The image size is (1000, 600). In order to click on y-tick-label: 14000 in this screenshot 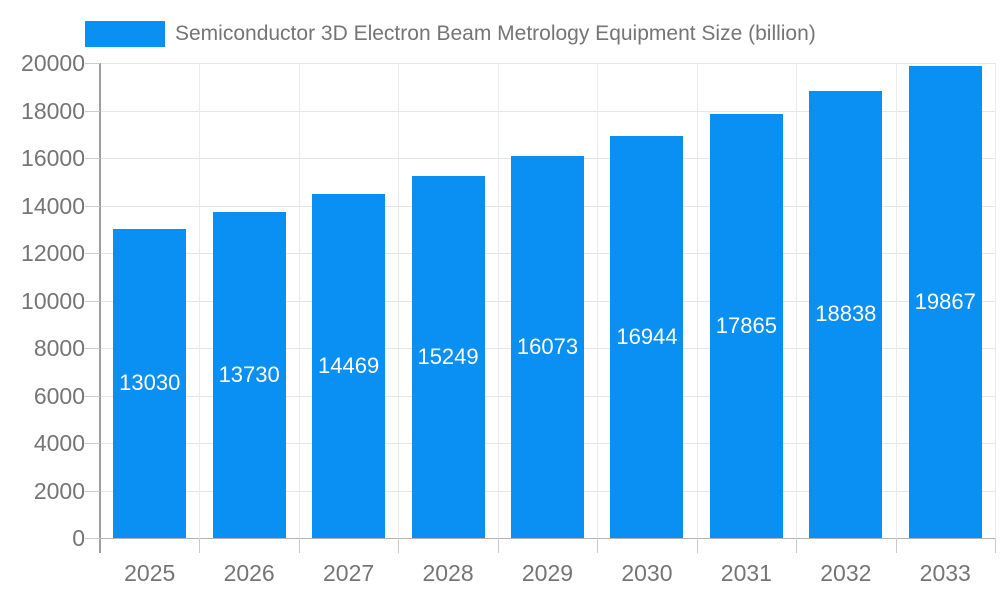, I will do `click(53, 205)`.